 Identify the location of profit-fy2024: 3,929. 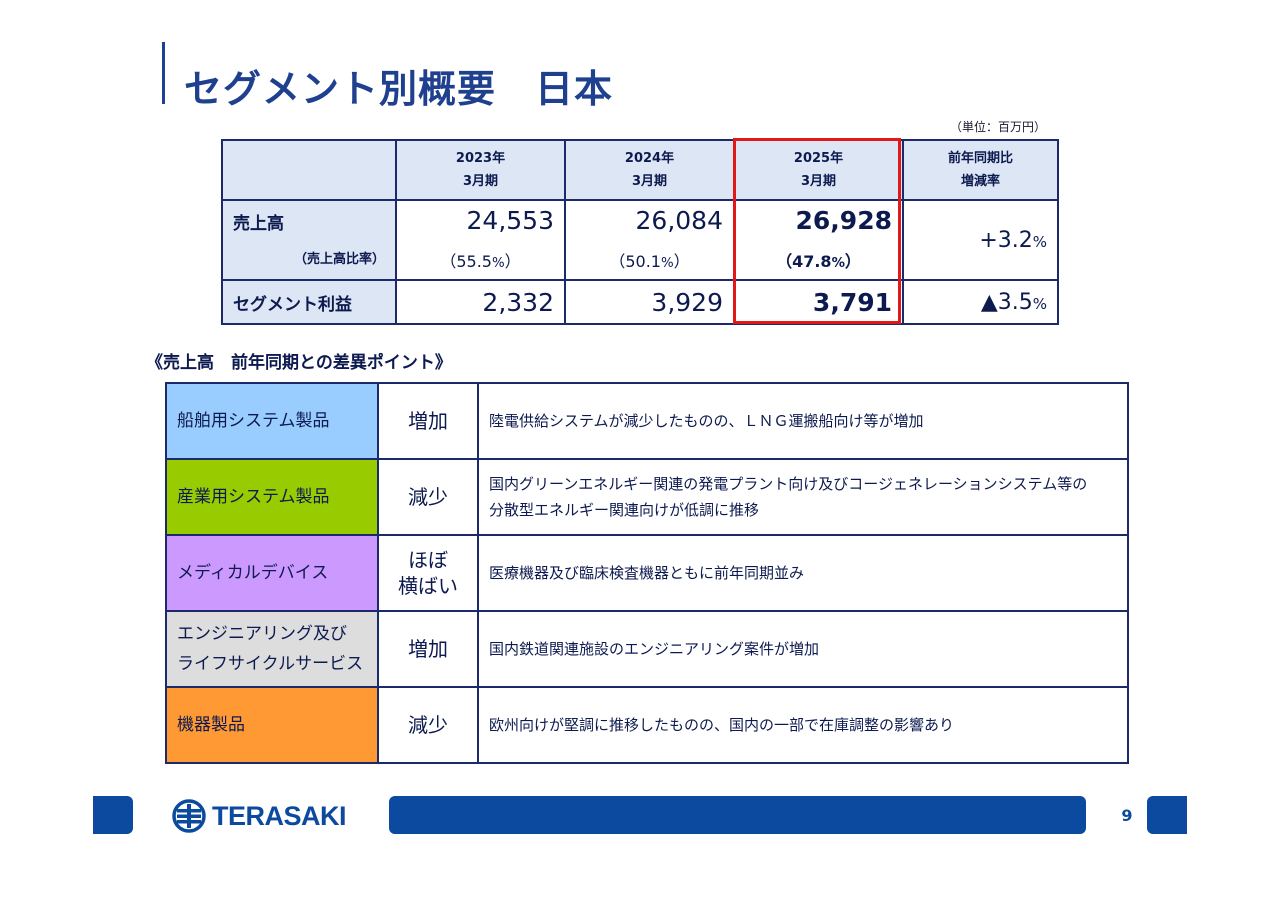
(649, 302).